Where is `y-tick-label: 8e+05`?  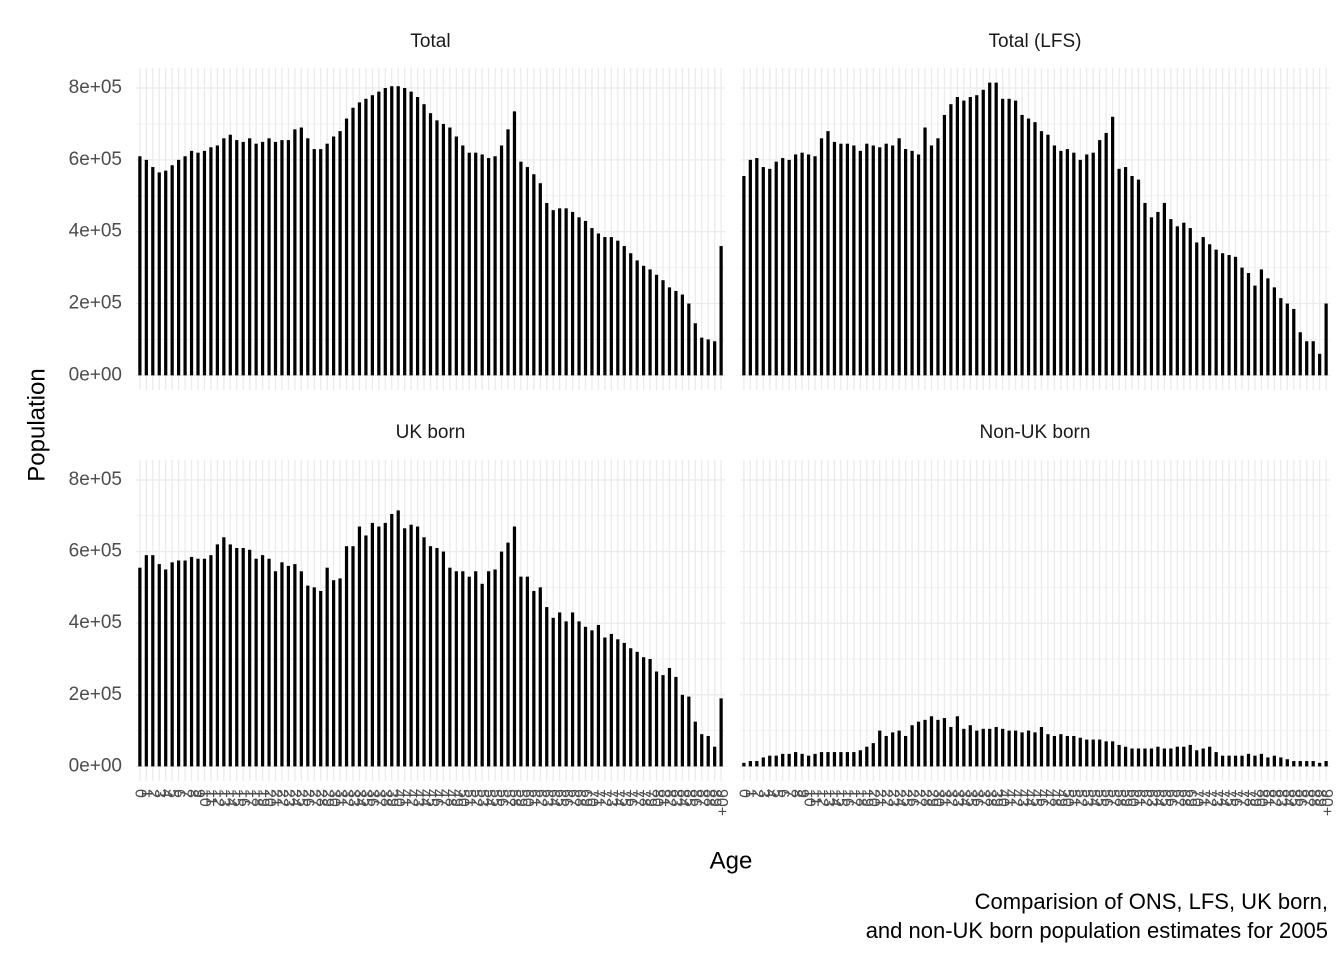
y-tick-label: 8e+05 is located at coordinates (95, 479).